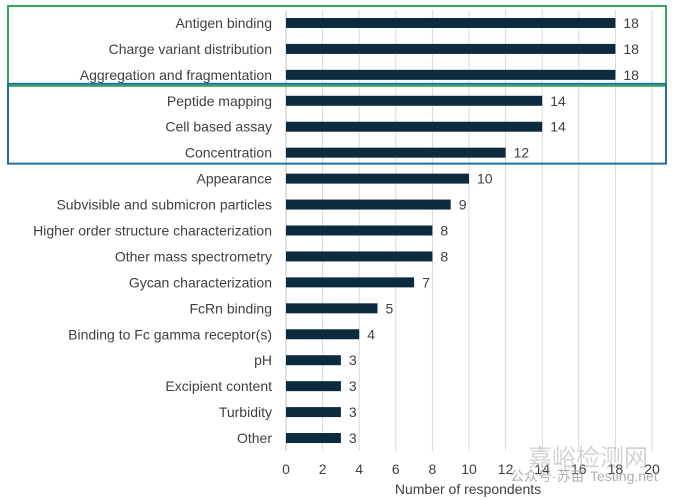  I want to click on x-tick-label: 8, so click(433, 469).